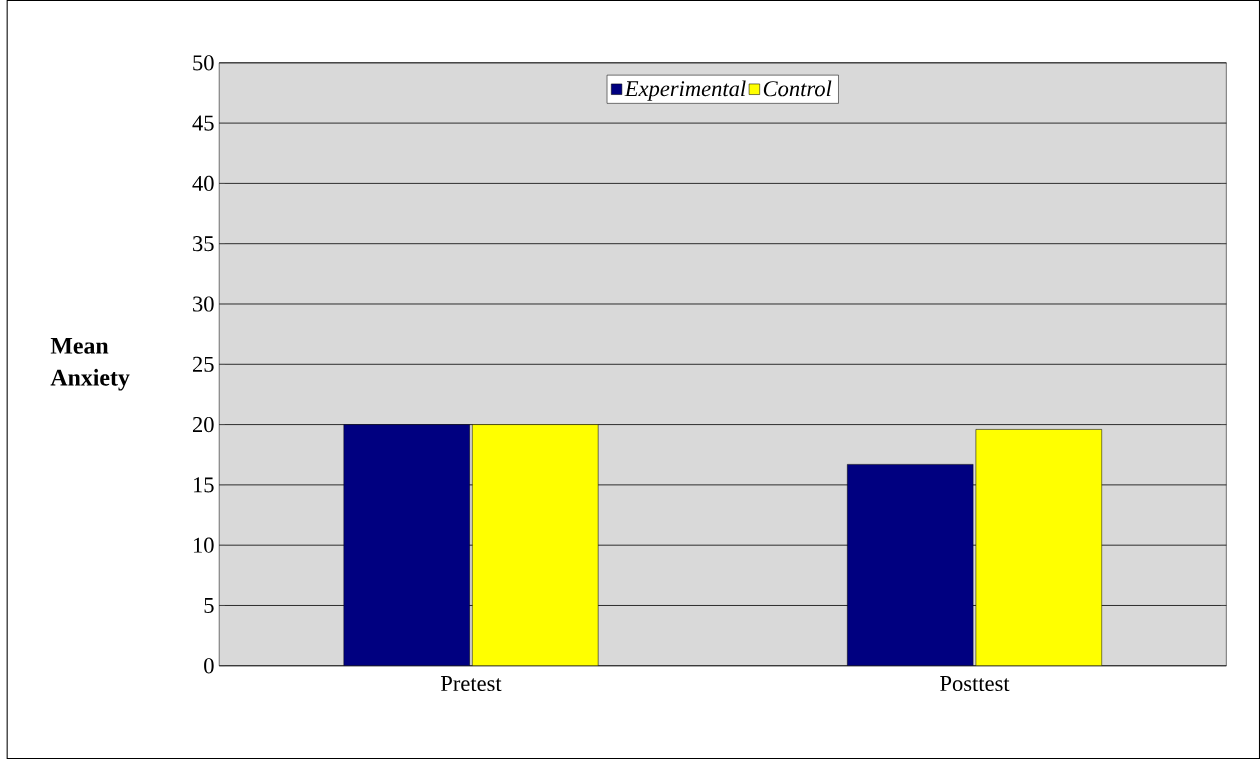 Image resolution: width=1260 pixels, height=759 pixels. Describe the element at coordinates (203, 63) in the screenshot. I see `y-tick-label: 50` at that location.